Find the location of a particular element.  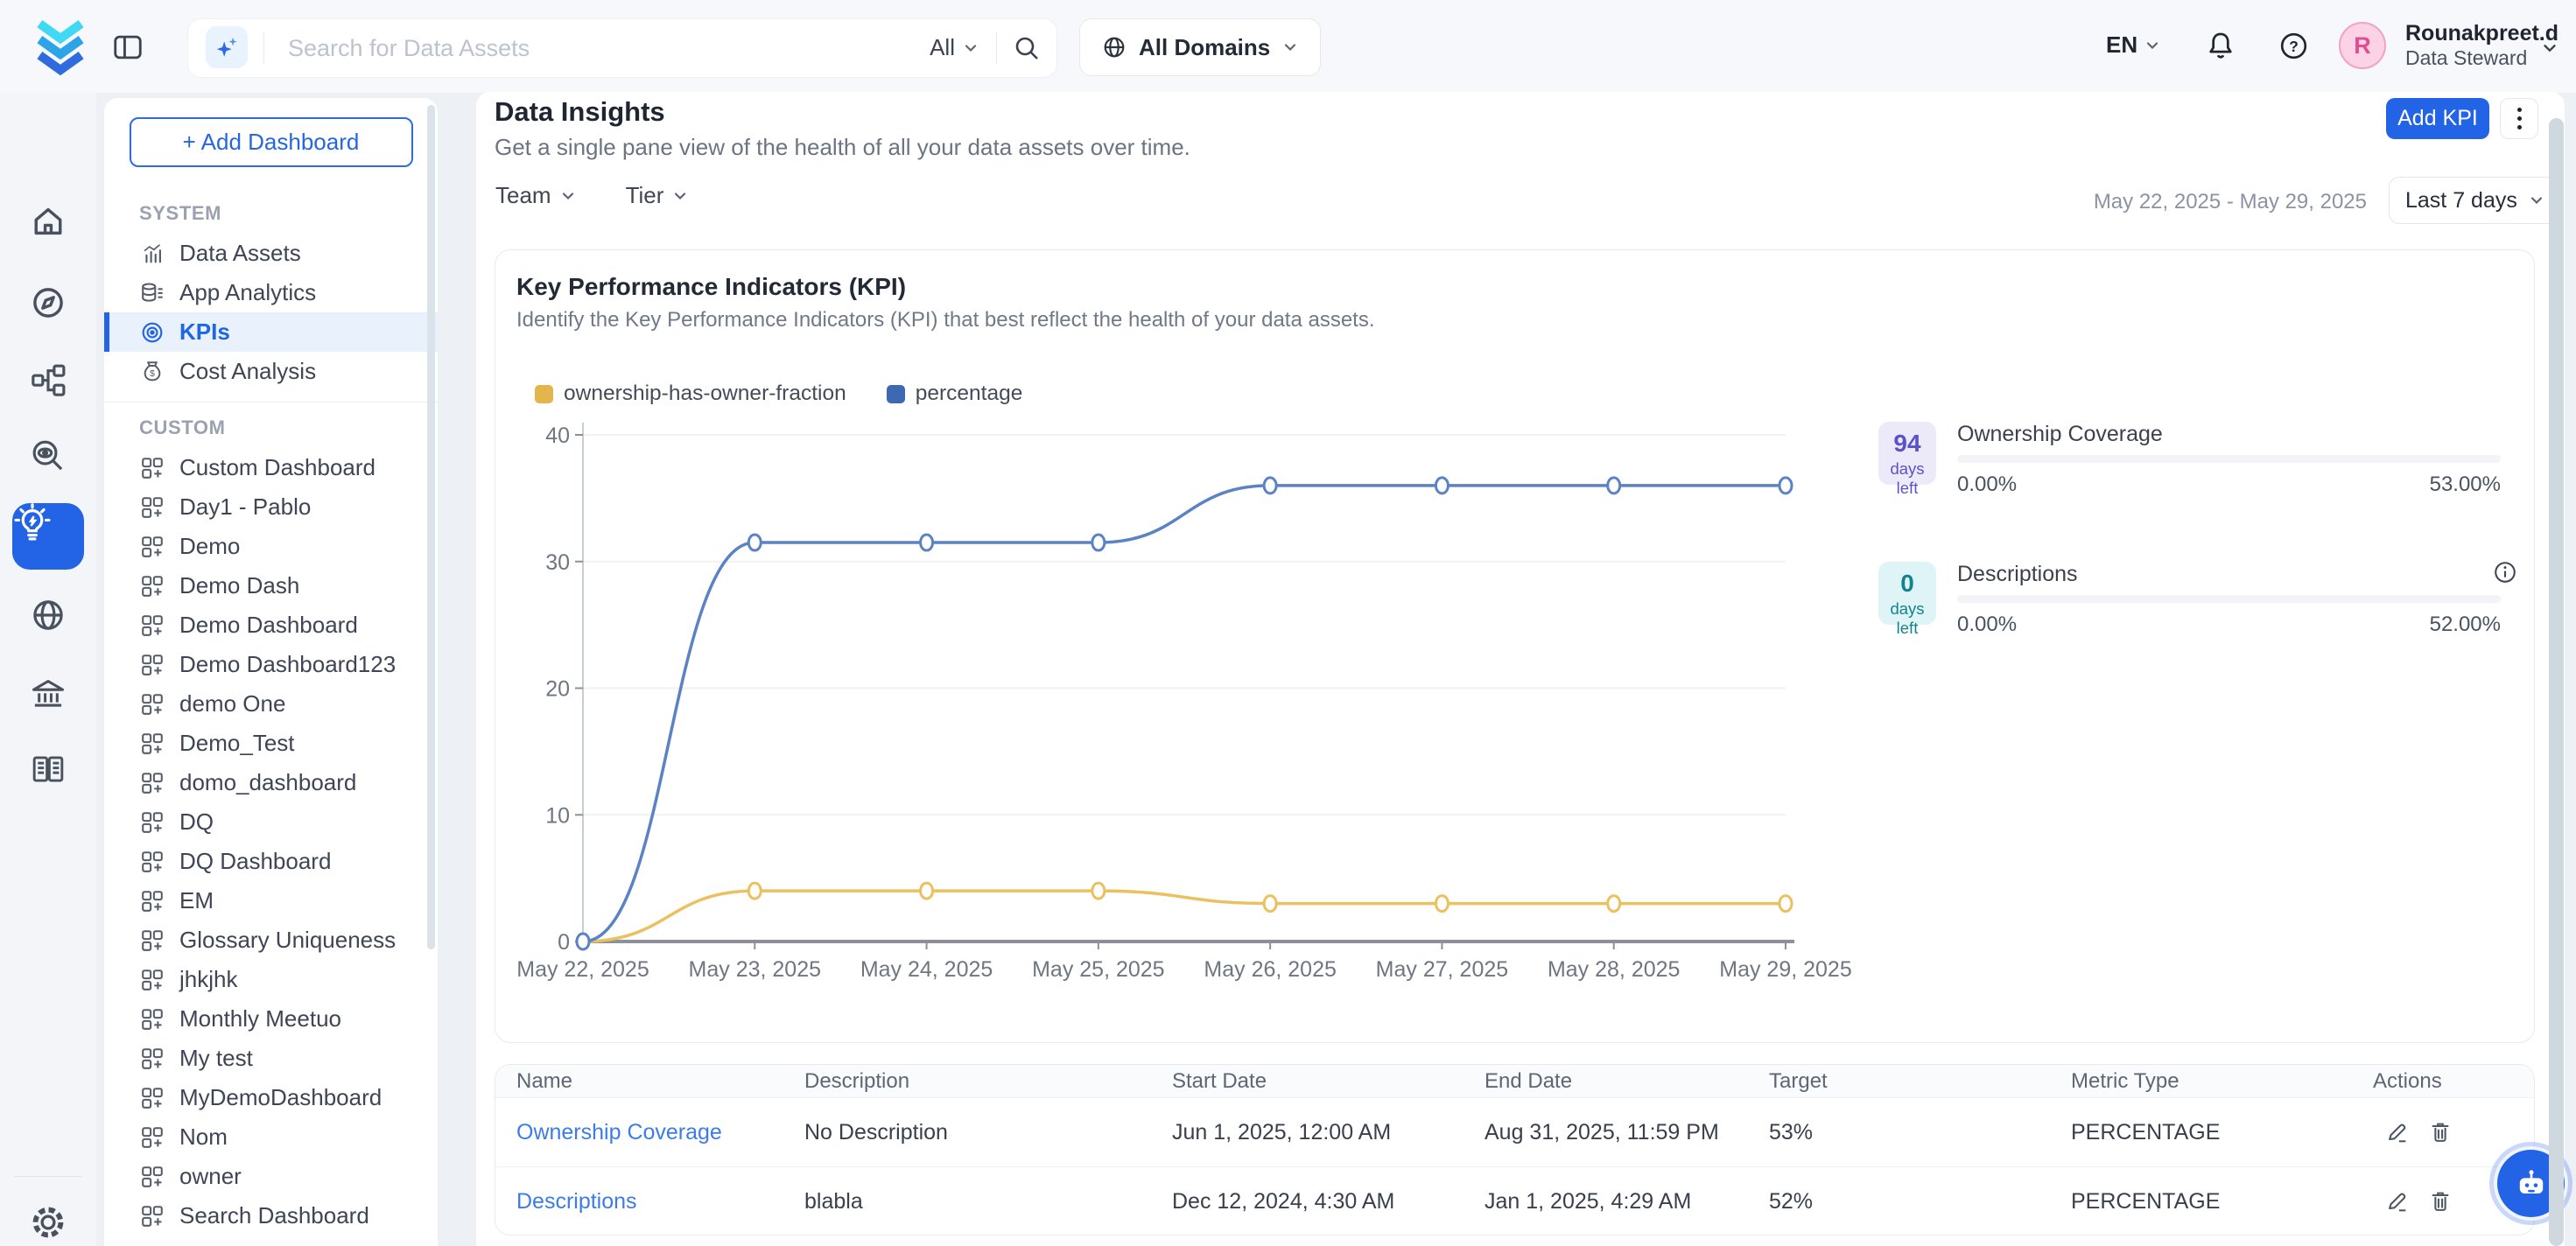

sidebar-item-glossary-uniqueness: Glossary Uniqueness is located at coordinates (271, 940).